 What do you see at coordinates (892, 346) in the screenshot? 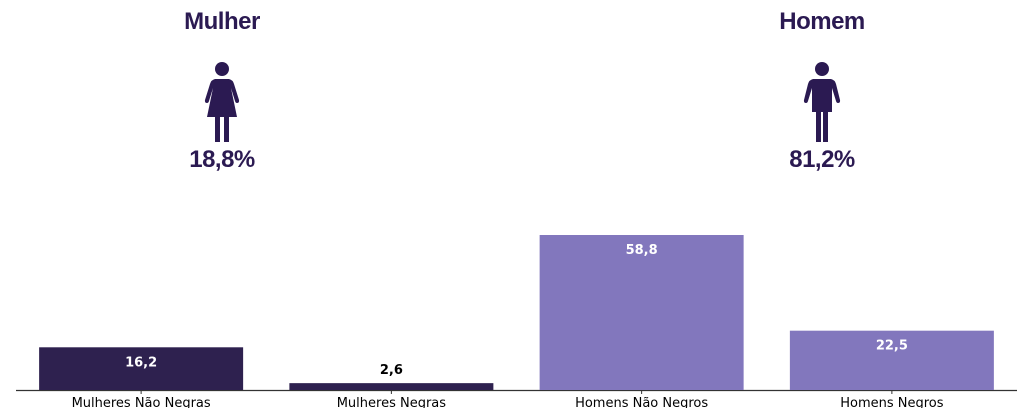
I see `bar-value-label-3: 22,5` at bounding box center [892, 346].